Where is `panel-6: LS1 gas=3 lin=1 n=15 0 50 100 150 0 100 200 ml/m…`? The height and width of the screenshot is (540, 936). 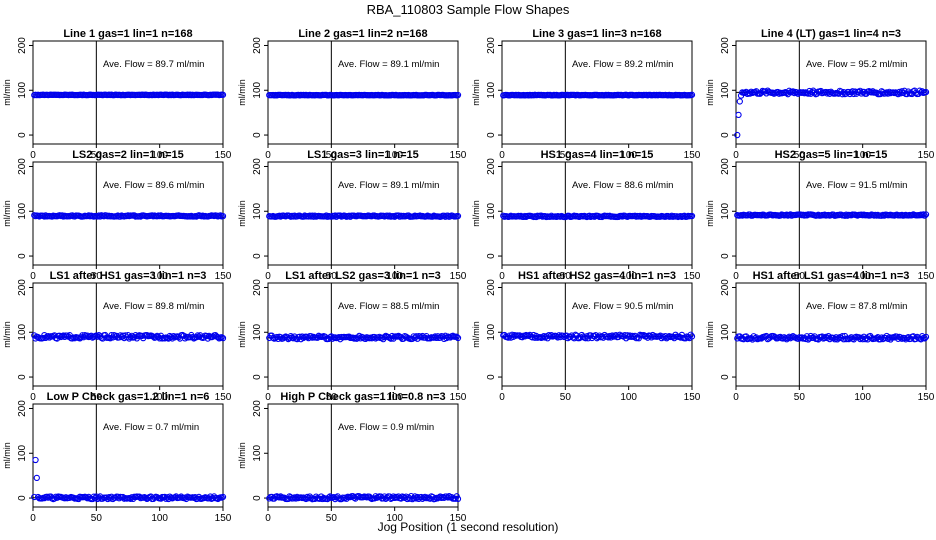 panel-6: LS1 gas=3 lin=1 n=15 0 50 100 150 0 100 200 ml/m… is located at coordinates (352, 215).